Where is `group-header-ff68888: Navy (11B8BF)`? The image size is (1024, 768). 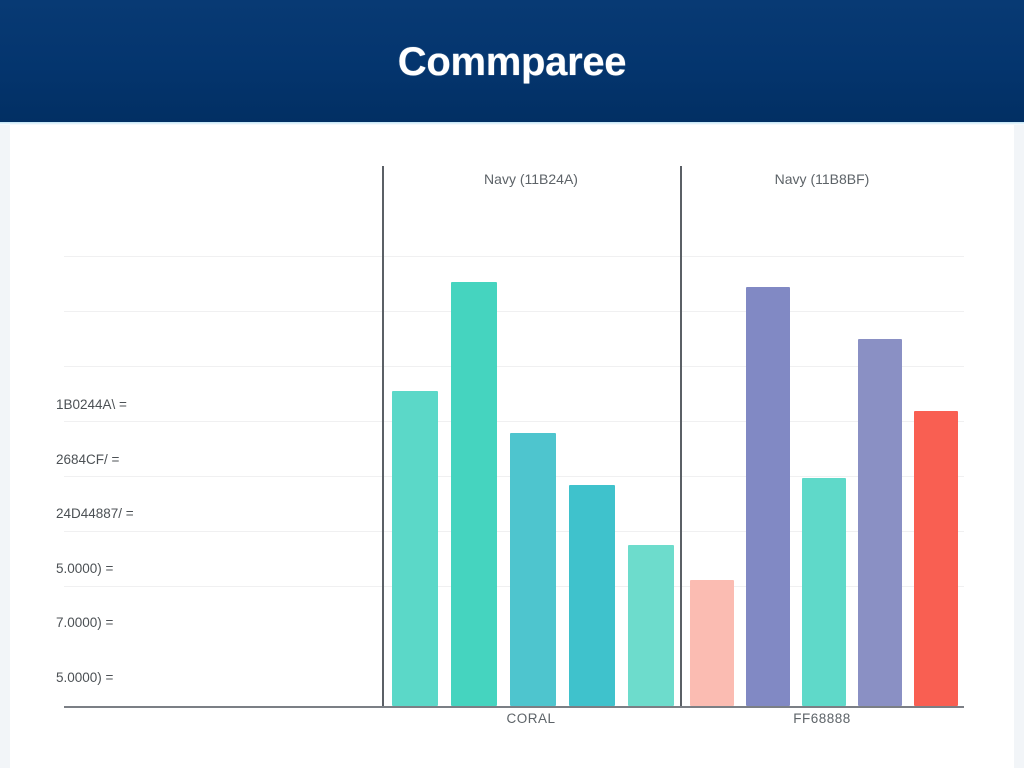 group-header-ff68888: Navy (11B8BF) is located at coordinates (822, 179).